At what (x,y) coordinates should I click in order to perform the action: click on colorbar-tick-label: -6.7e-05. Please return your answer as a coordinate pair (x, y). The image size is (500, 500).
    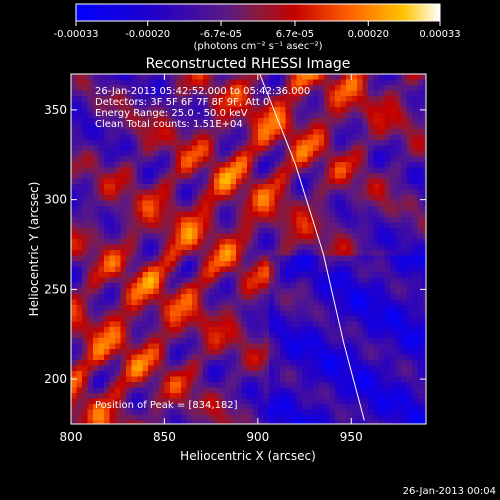
    Looking at the image, I should click on (221, 34).